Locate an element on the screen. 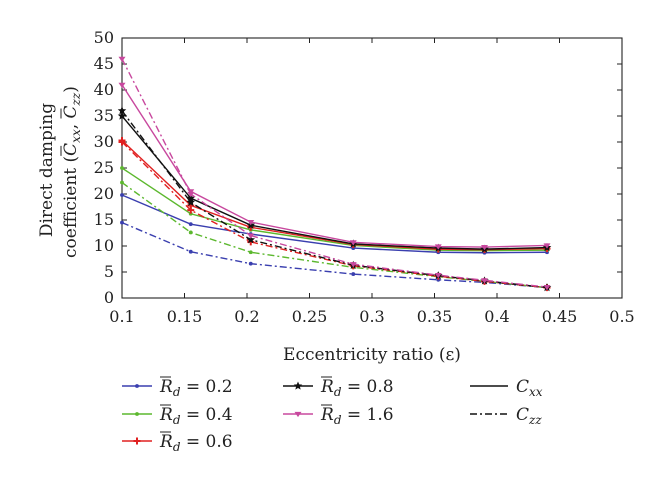 The image size is (660, 487). legend-label: Rd = 1.6 is located at coordinates (357, 416).